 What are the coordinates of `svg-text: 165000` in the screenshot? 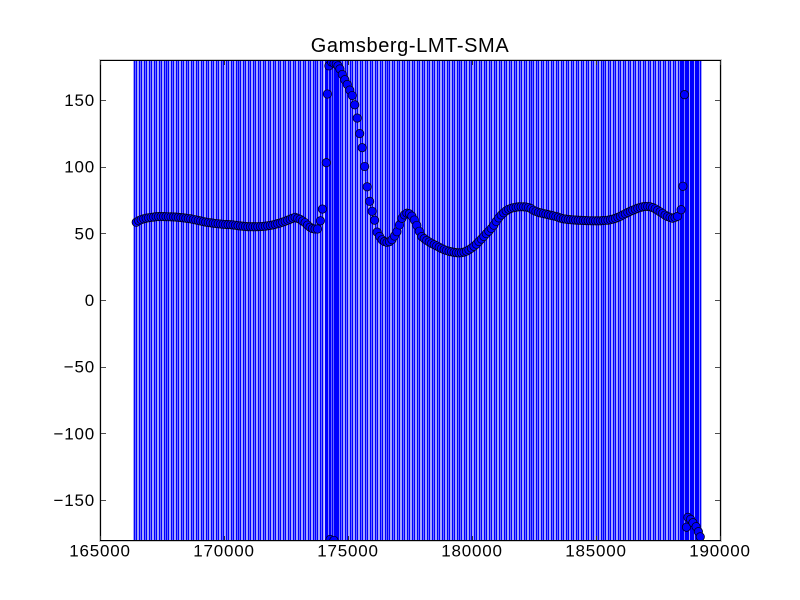 It's located at (100, 551).